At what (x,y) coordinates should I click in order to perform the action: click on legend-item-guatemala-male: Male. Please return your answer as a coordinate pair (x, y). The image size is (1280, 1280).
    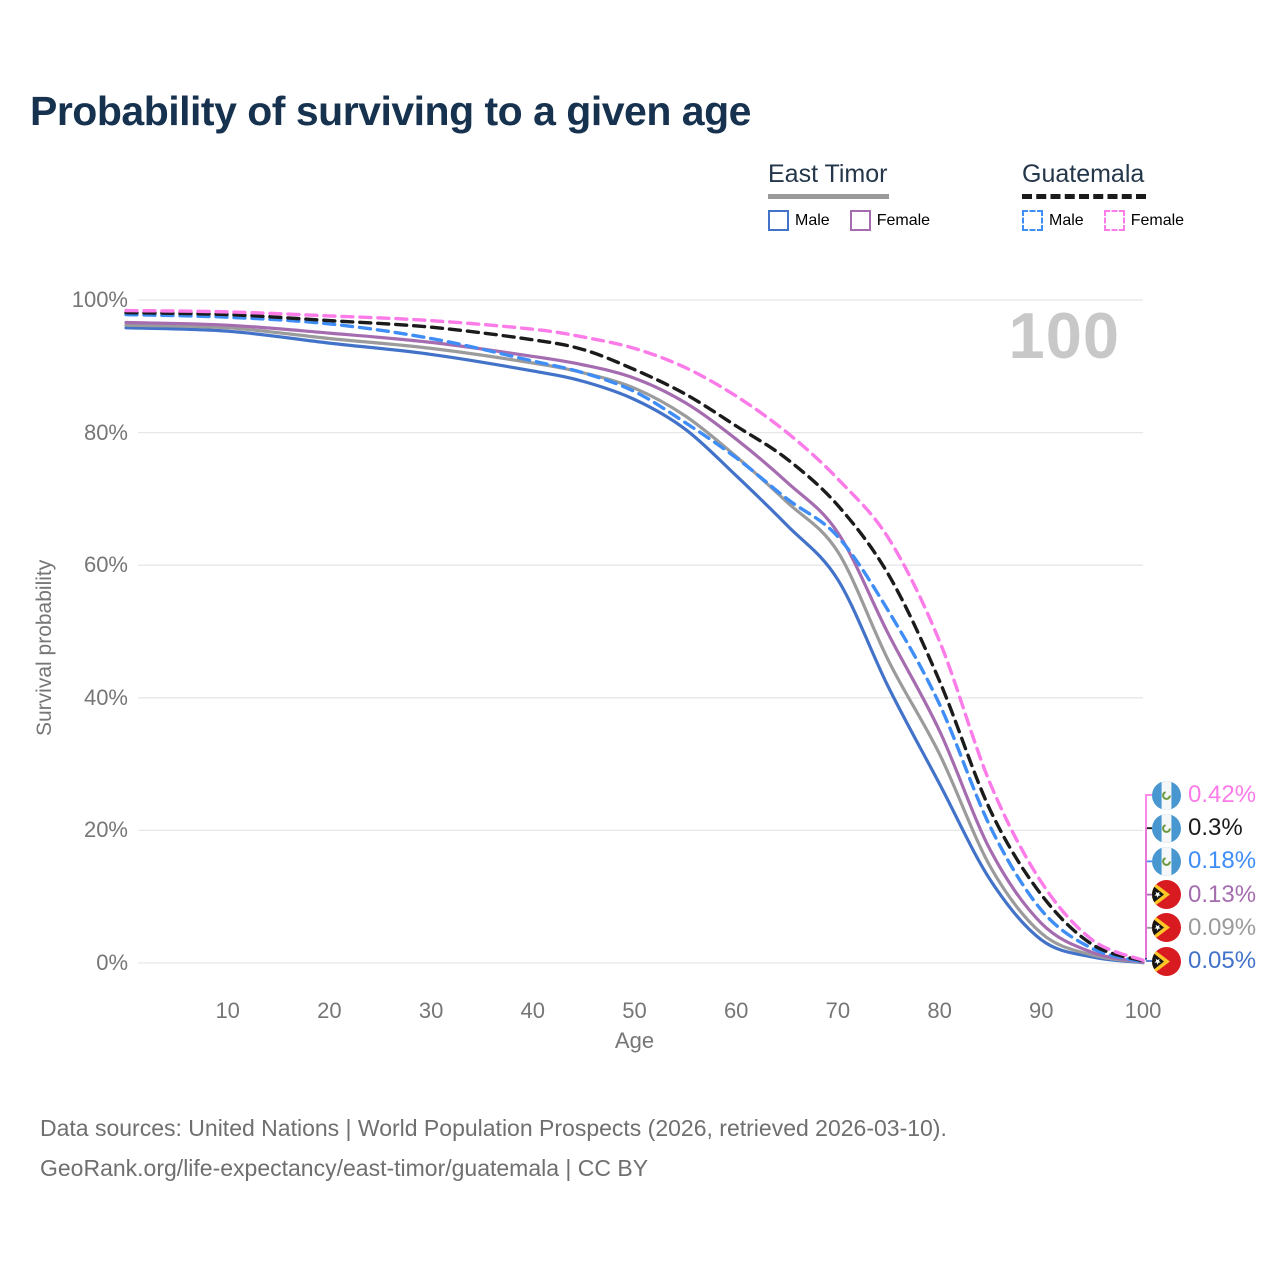
    Looking at the image, I should click on (1053, 220).